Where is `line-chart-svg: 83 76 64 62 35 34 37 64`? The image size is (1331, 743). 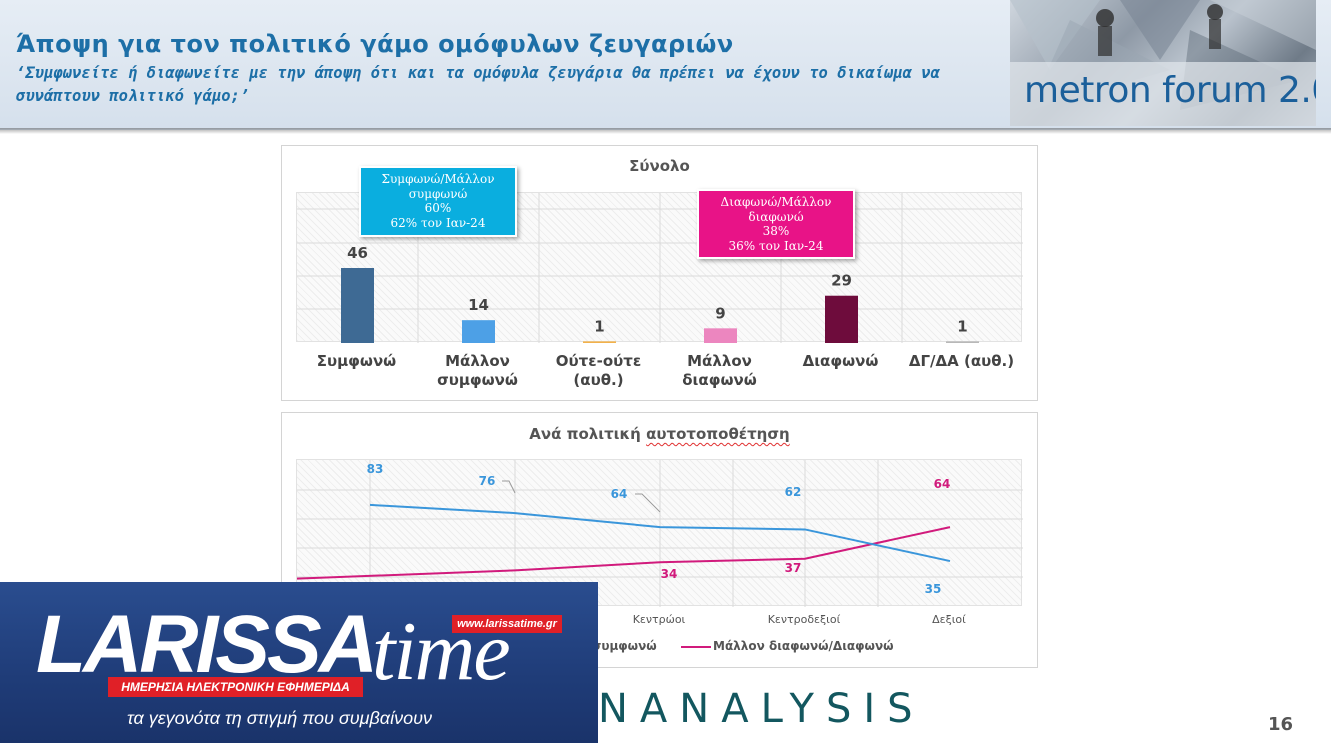
line-chart-svg: 83 76 64 62 35 34 37 64 is located at coordinates (659, 533).